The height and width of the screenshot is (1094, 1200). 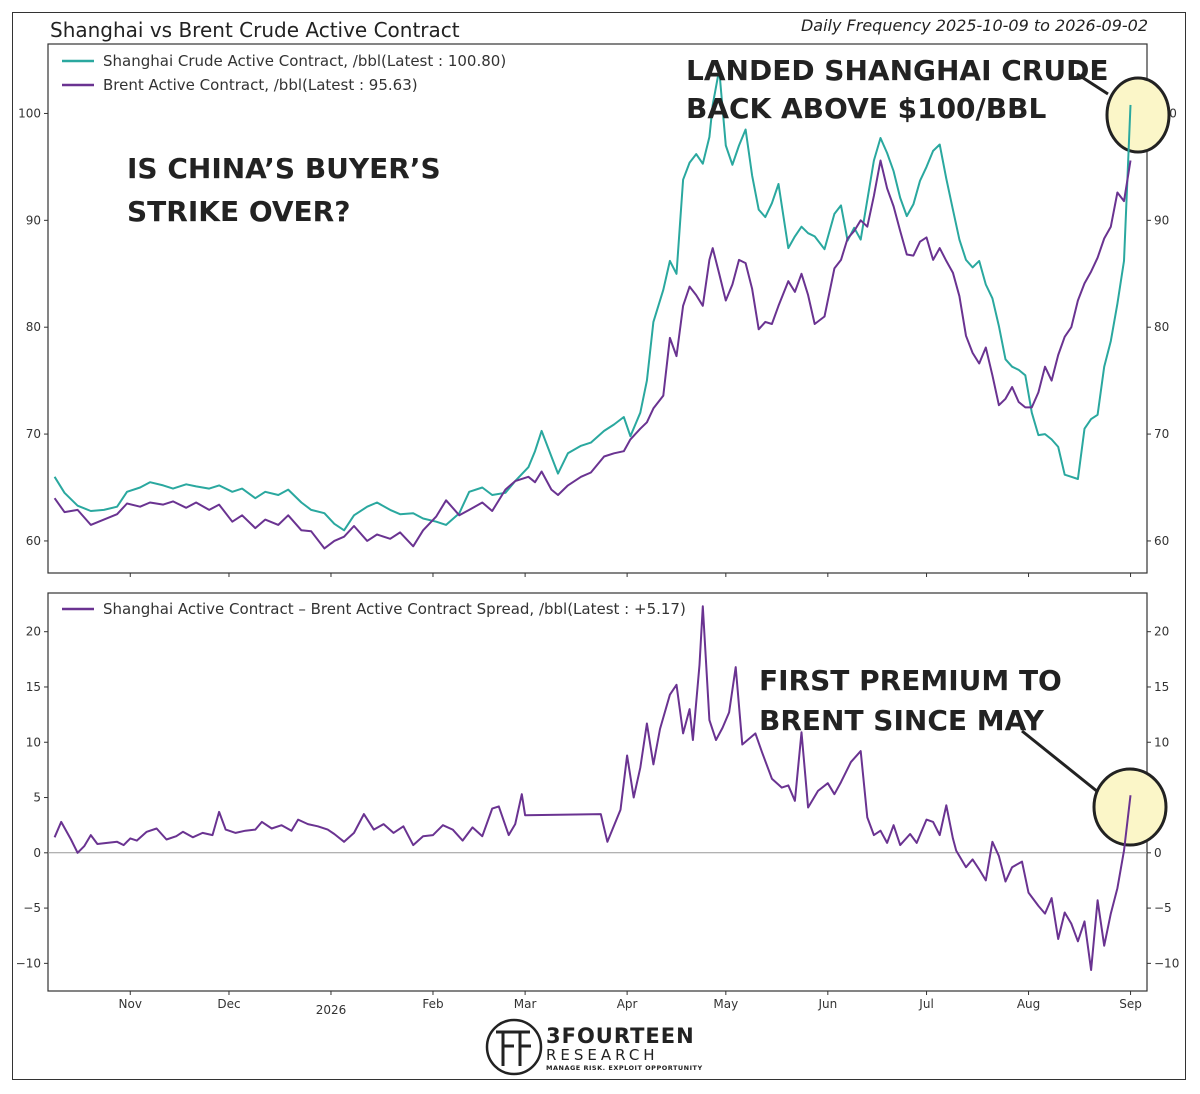 I want to click on y-tick-label-left: −10, so click(x=28, y=963).